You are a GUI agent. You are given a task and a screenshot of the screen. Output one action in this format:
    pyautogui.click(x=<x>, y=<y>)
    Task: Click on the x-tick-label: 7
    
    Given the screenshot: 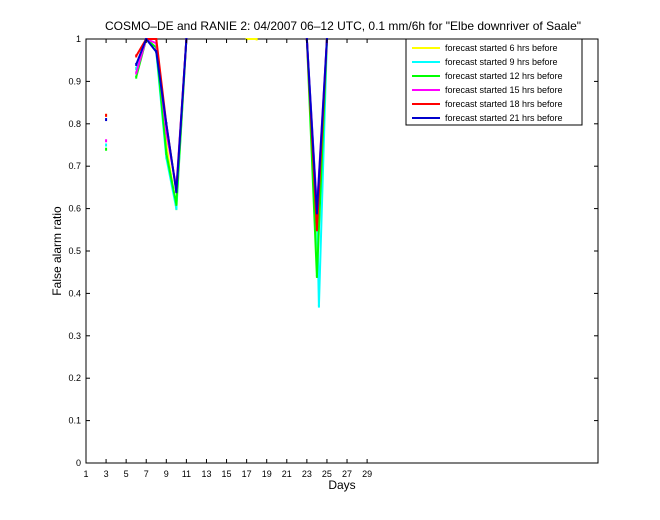 What is the action you would take?
    pyautogui.click(x=146, y=474)
    